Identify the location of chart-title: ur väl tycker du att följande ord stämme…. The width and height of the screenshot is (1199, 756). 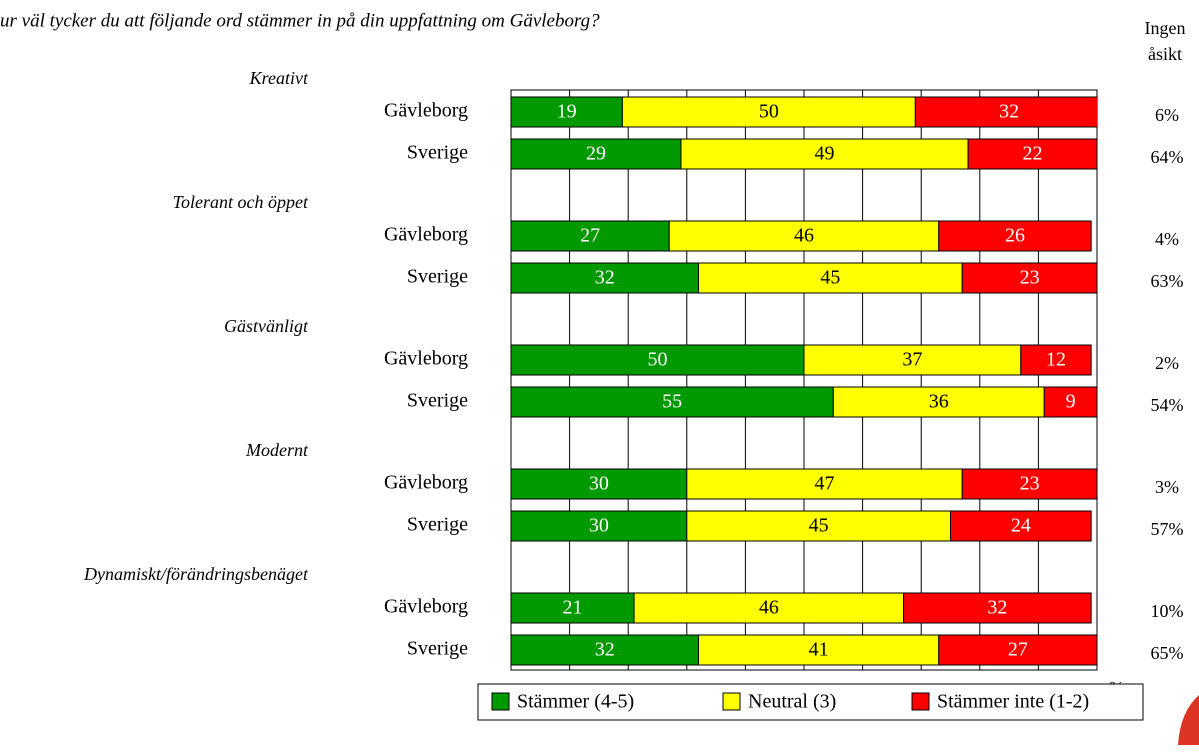
(300, 20).